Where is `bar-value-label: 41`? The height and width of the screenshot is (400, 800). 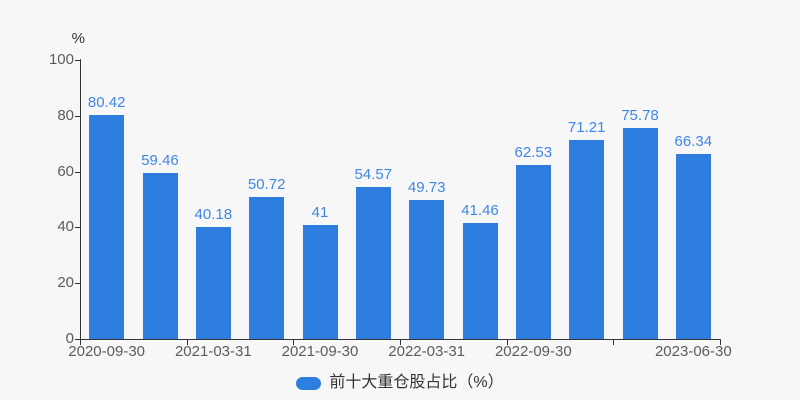
bar-value-label: 41 is located at coordinates (320, 212).